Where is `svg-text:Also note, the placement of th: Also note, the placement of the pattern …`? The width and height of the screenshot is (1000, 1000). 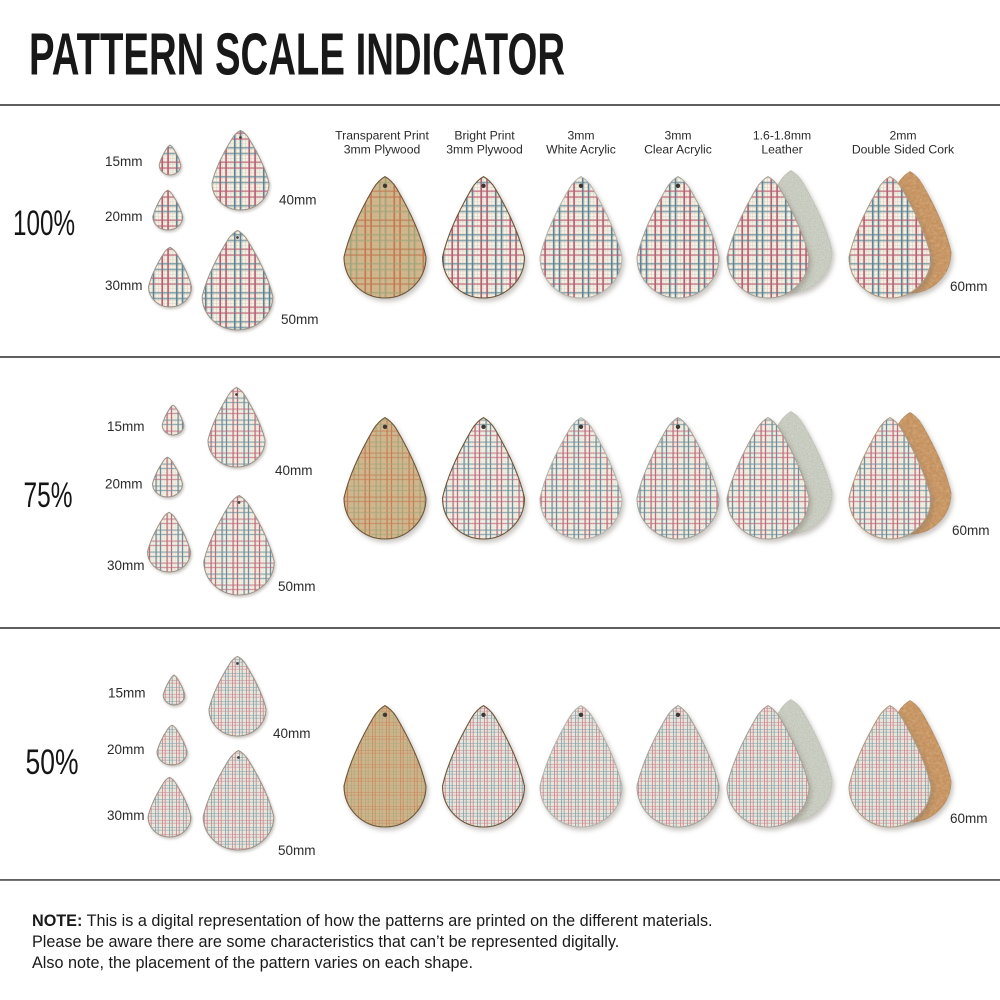
svg-text:Also note, the placement of th: Also note, the placement of the pattern … is located at coordinates (252, 963).